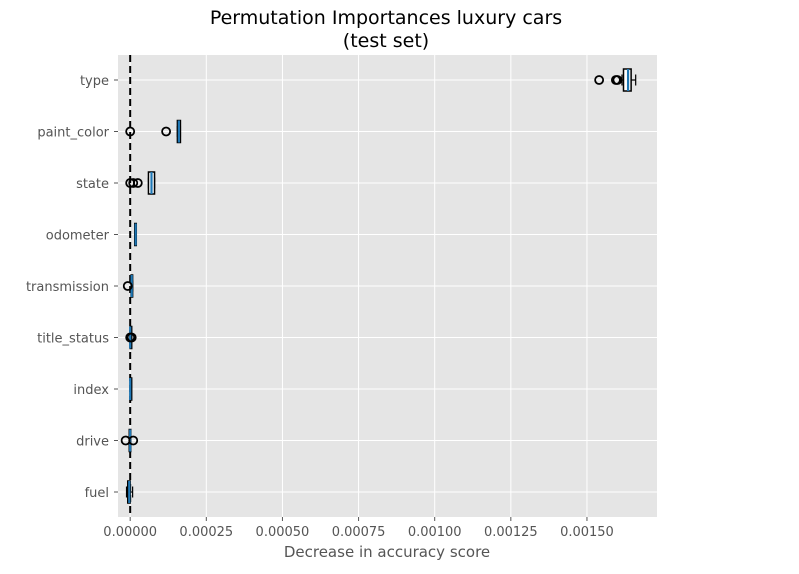  What do you see at coordinates (359, 532) in the screenshot?
I see `x-tick-label: 0.00075` at bounding box center [359, 532].